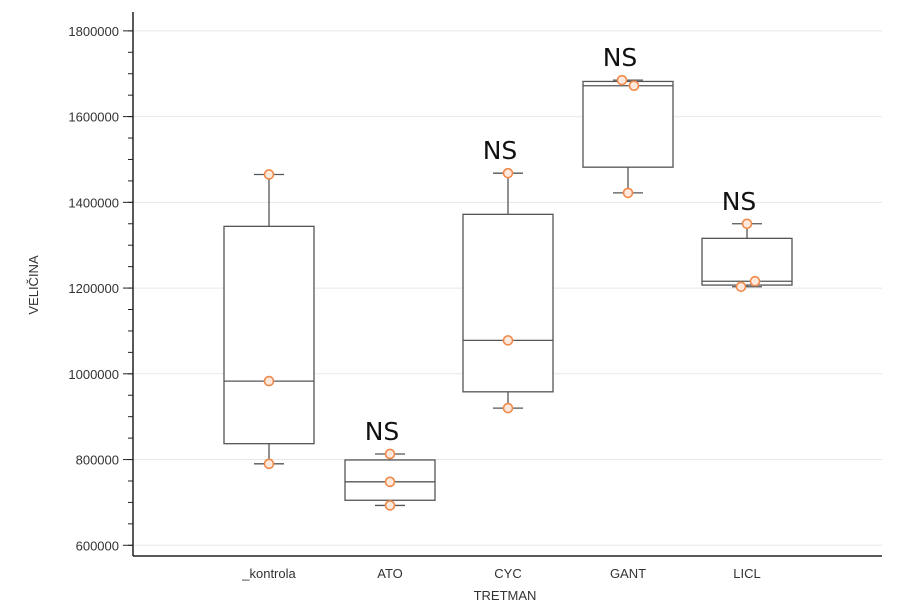 Image resolution: width=901 pixels, height=604 pixels. What do you see at coordinates (390, 573) in the screenshot?
I see `x-tick-label: ATO` at bounding box center [390, 573].